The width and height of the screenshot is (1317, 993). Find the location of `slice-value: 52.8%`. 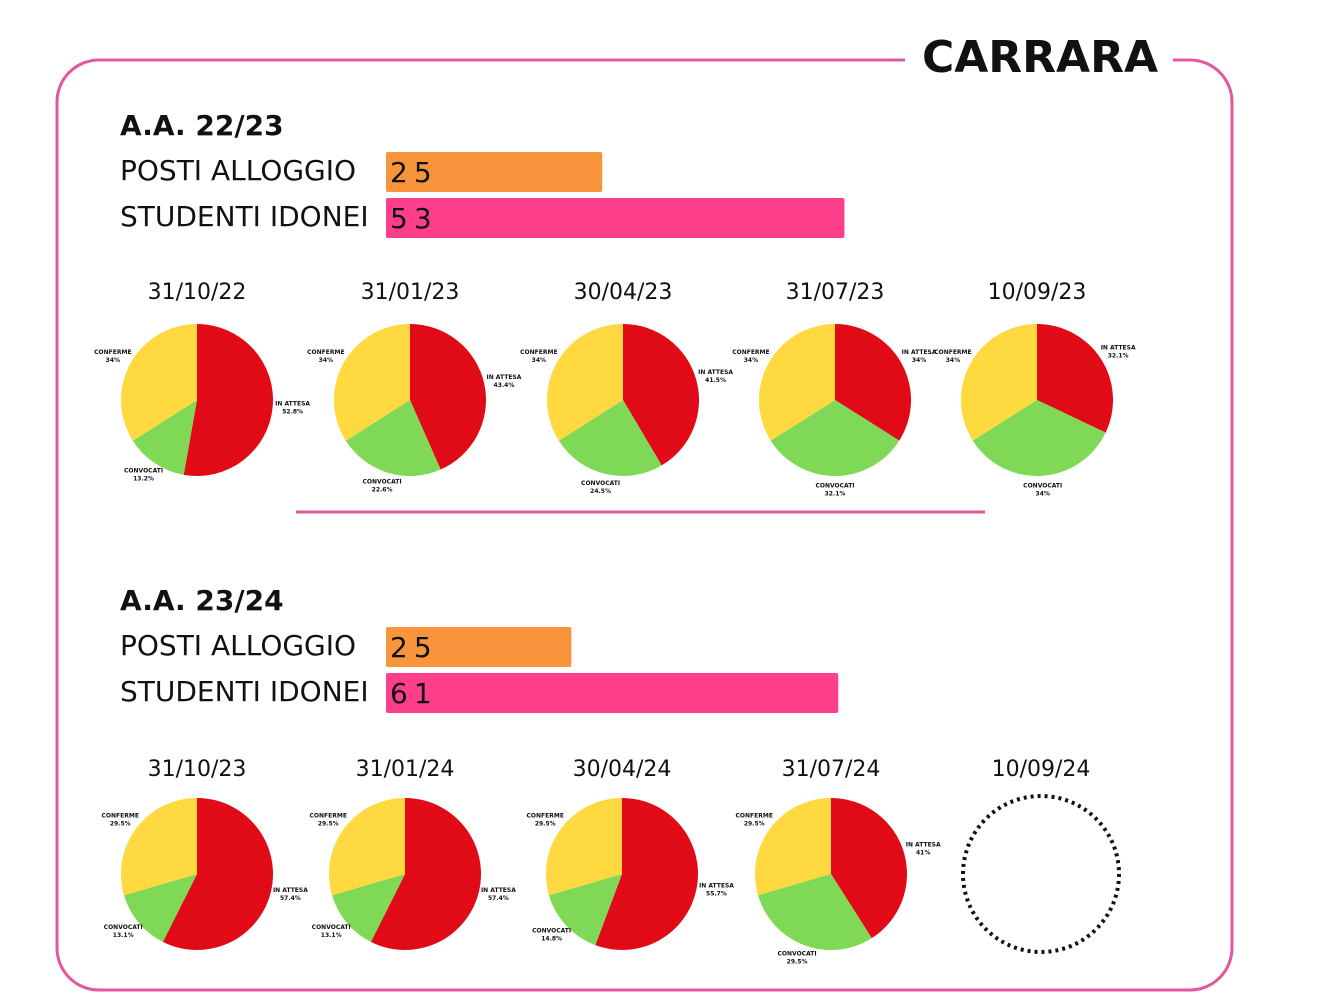

slice-value: 52.8% is located at coordinates (292, 411).